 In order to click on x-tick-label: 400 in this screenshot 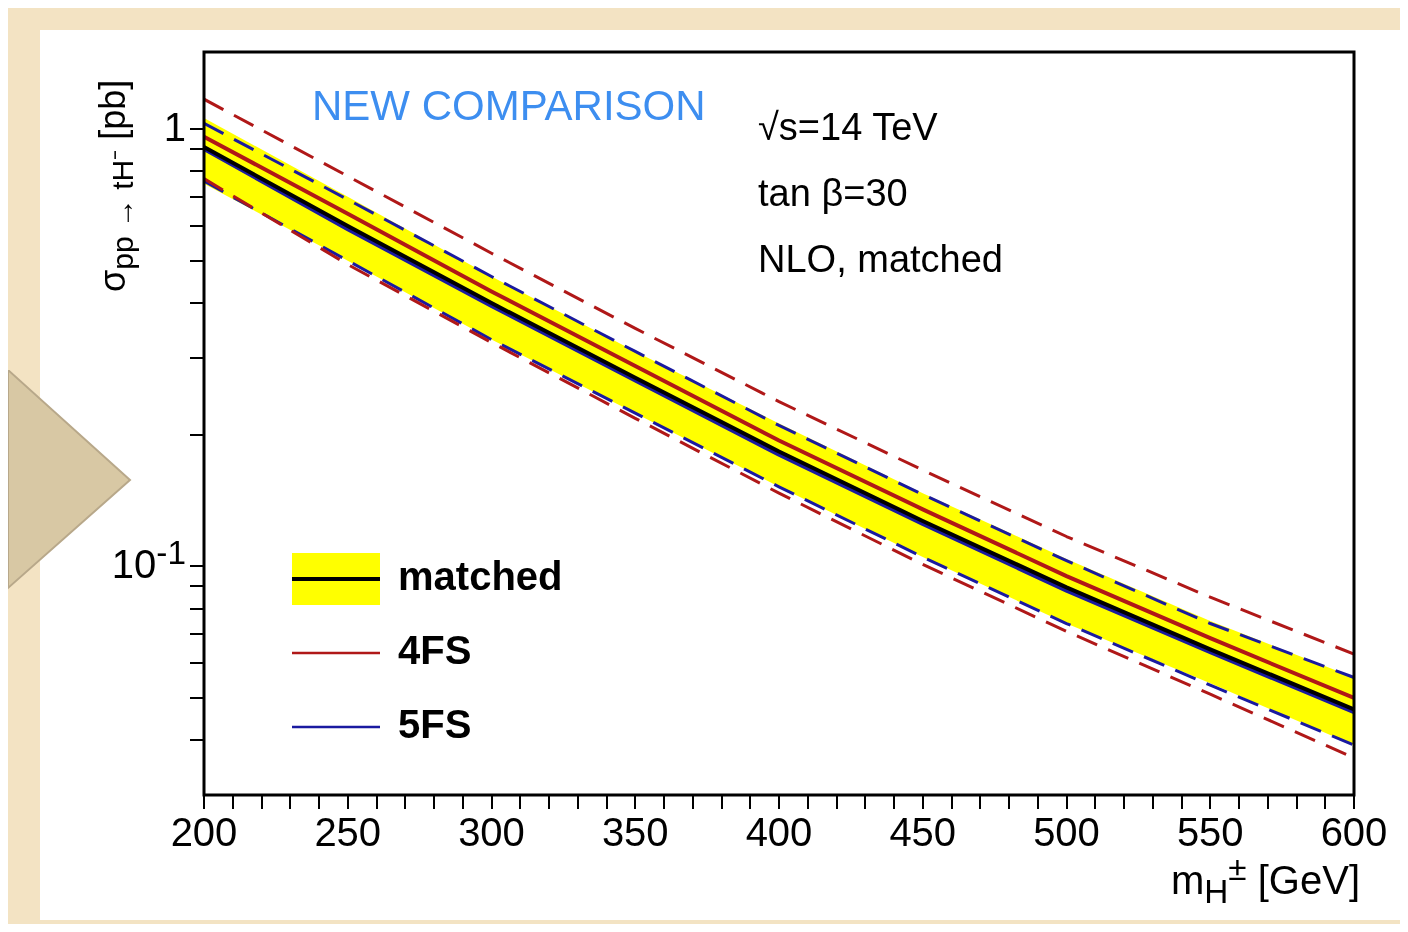, I will do `click(779, 832)`.